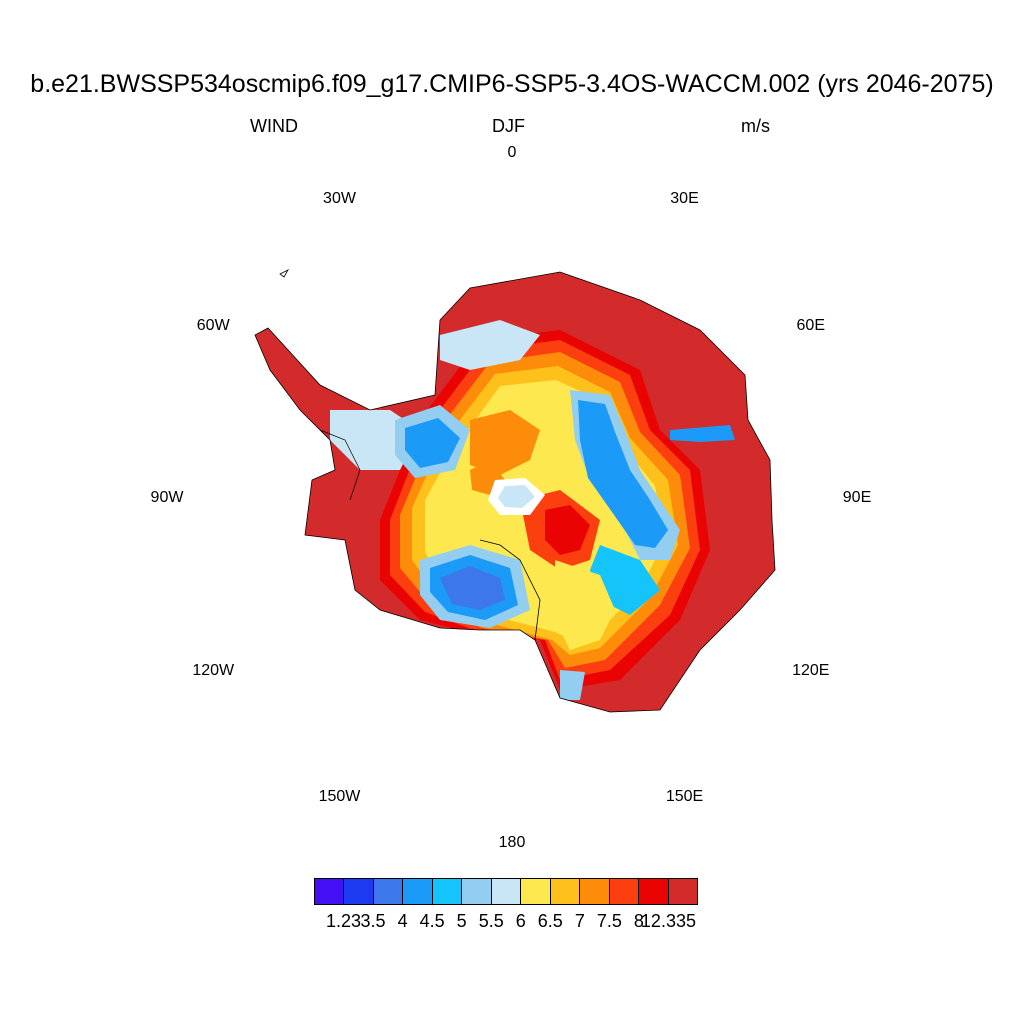 The width and height of the screenshot is (1024, 1024). I want to click on longitude-label: 0, so click(512, 152).